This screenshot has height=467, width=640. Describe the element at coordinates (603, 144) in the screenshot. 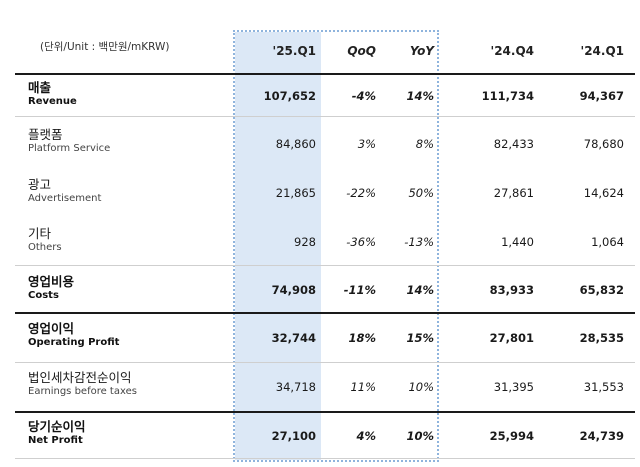

I see `cell: 78,680` at that location.